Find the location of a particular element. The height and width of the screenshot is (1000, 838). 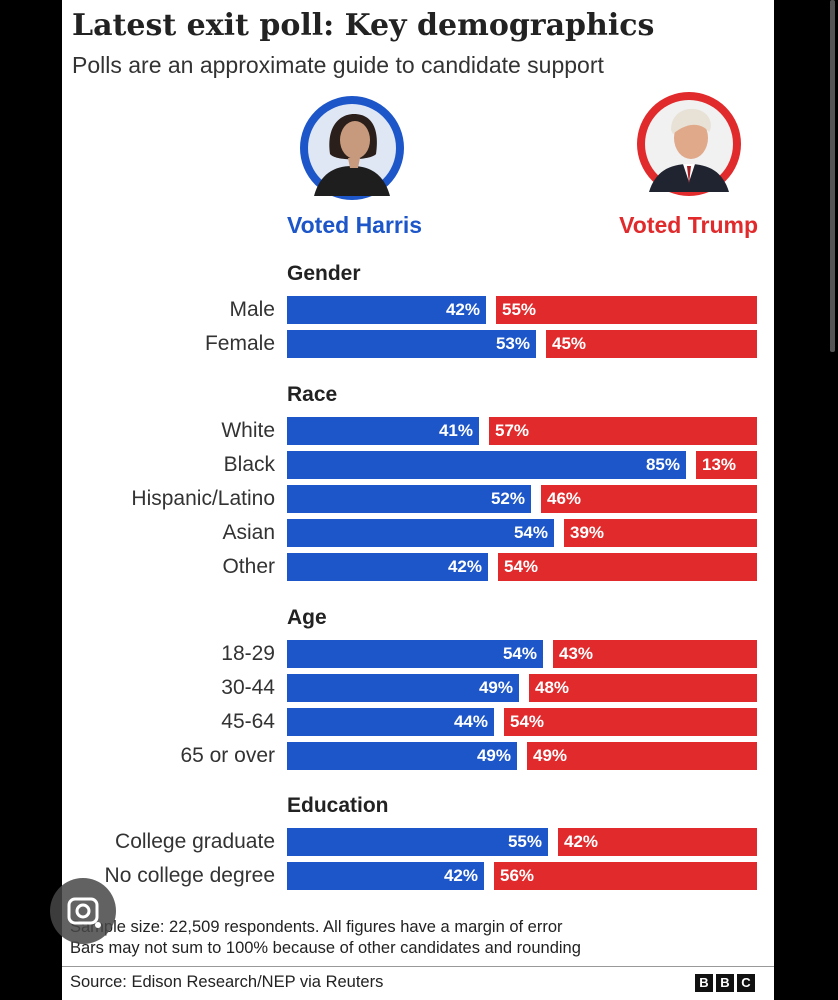

row-label: College graduate is located at coordinates (195, 841).